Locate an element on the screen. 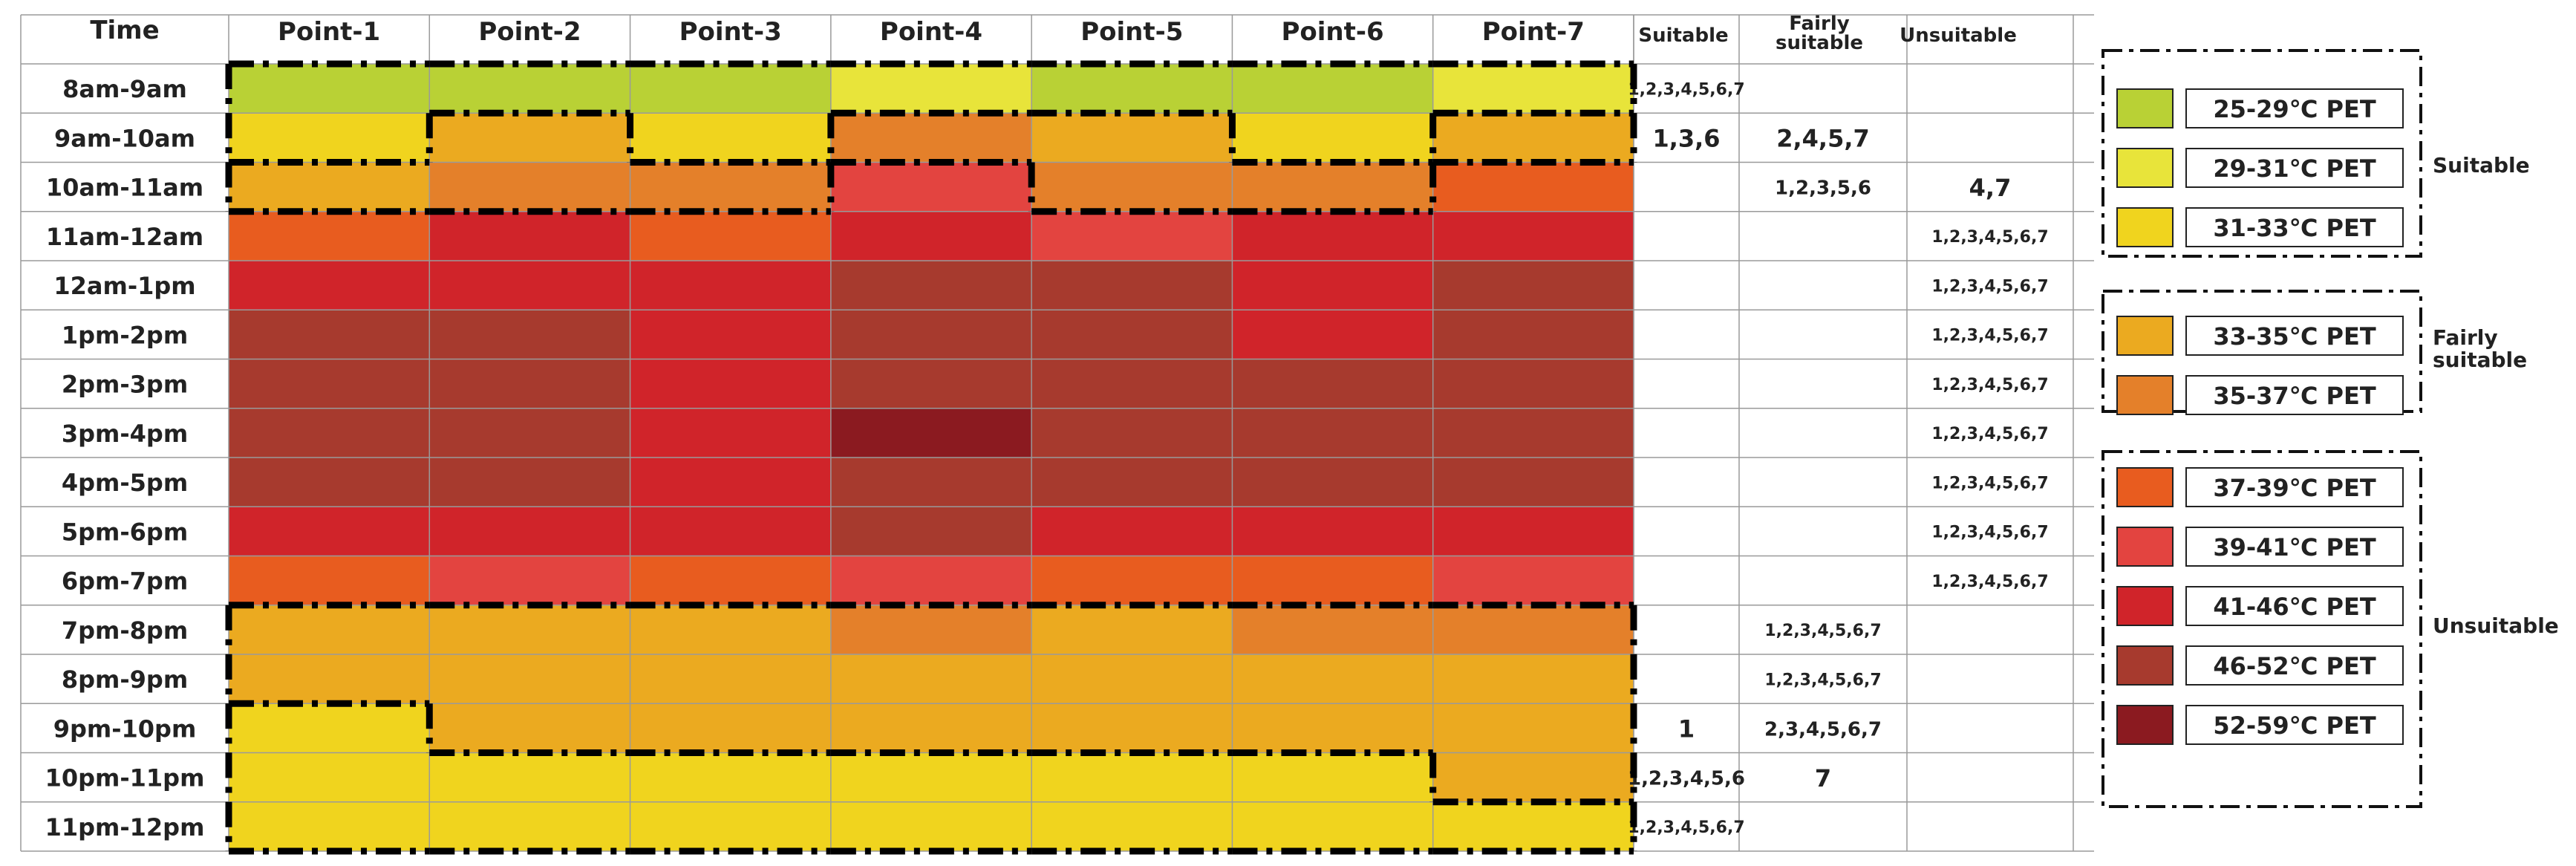 This screenshot has height=866, width=2576. legend-label: 25-29℃ PET is located at coordinates (2294, 109).